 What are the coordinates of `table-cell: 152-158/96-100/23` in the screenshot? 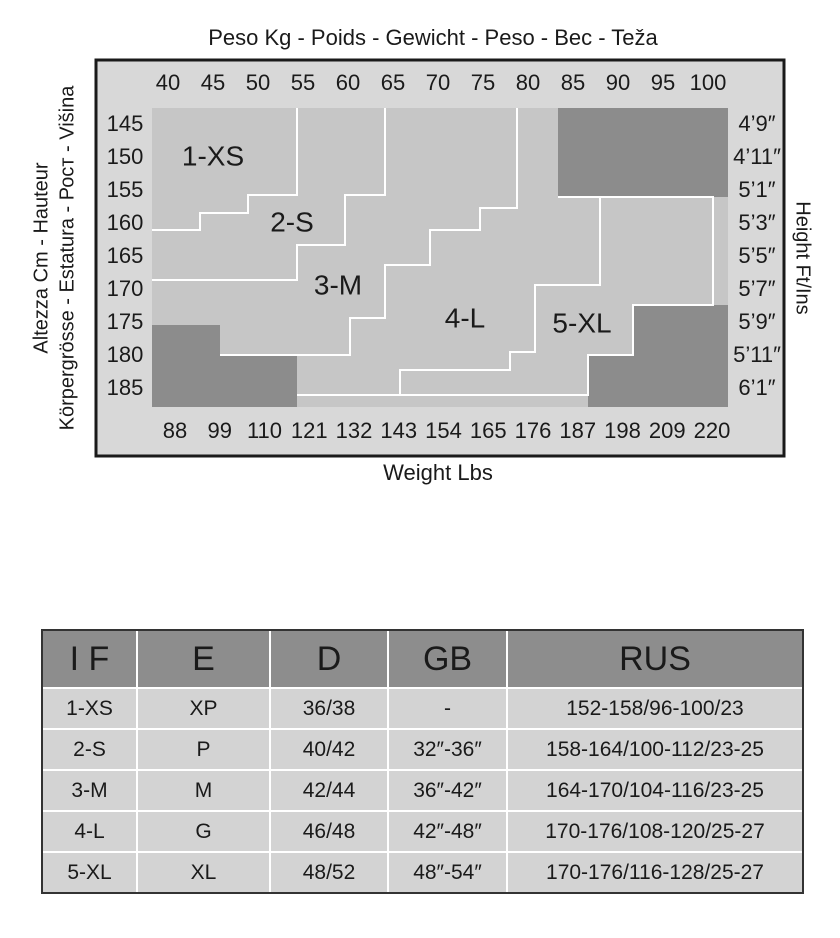 It's located at (655, 708).